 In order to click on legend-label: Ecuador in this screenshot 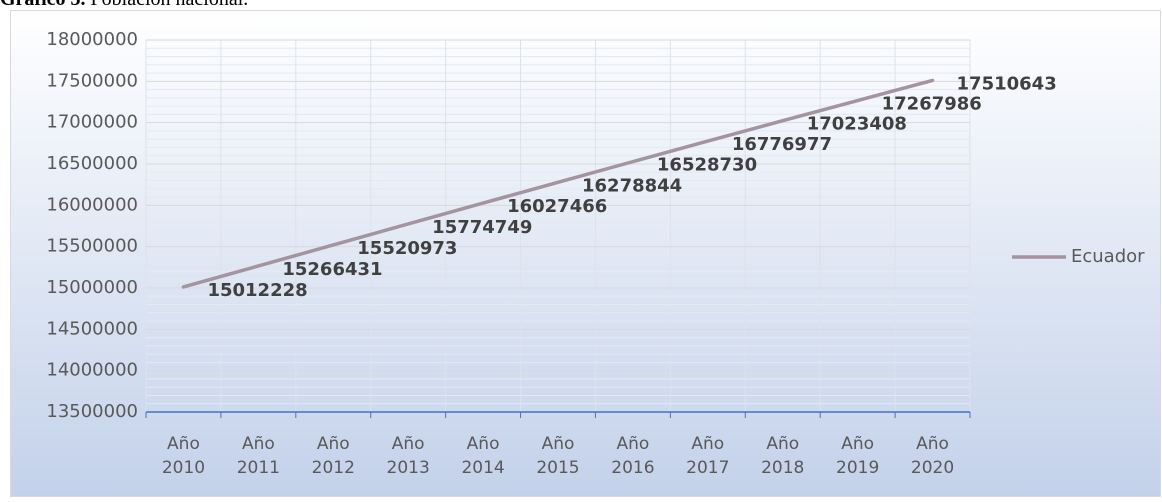, I will do `click(1108, 256)`.